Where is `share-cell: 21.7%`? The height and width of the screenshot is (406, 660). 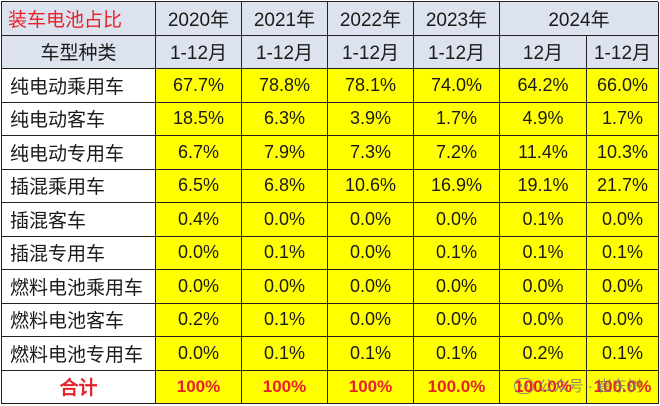 share-cell: 21.7% is located at coordinates (623, 186).